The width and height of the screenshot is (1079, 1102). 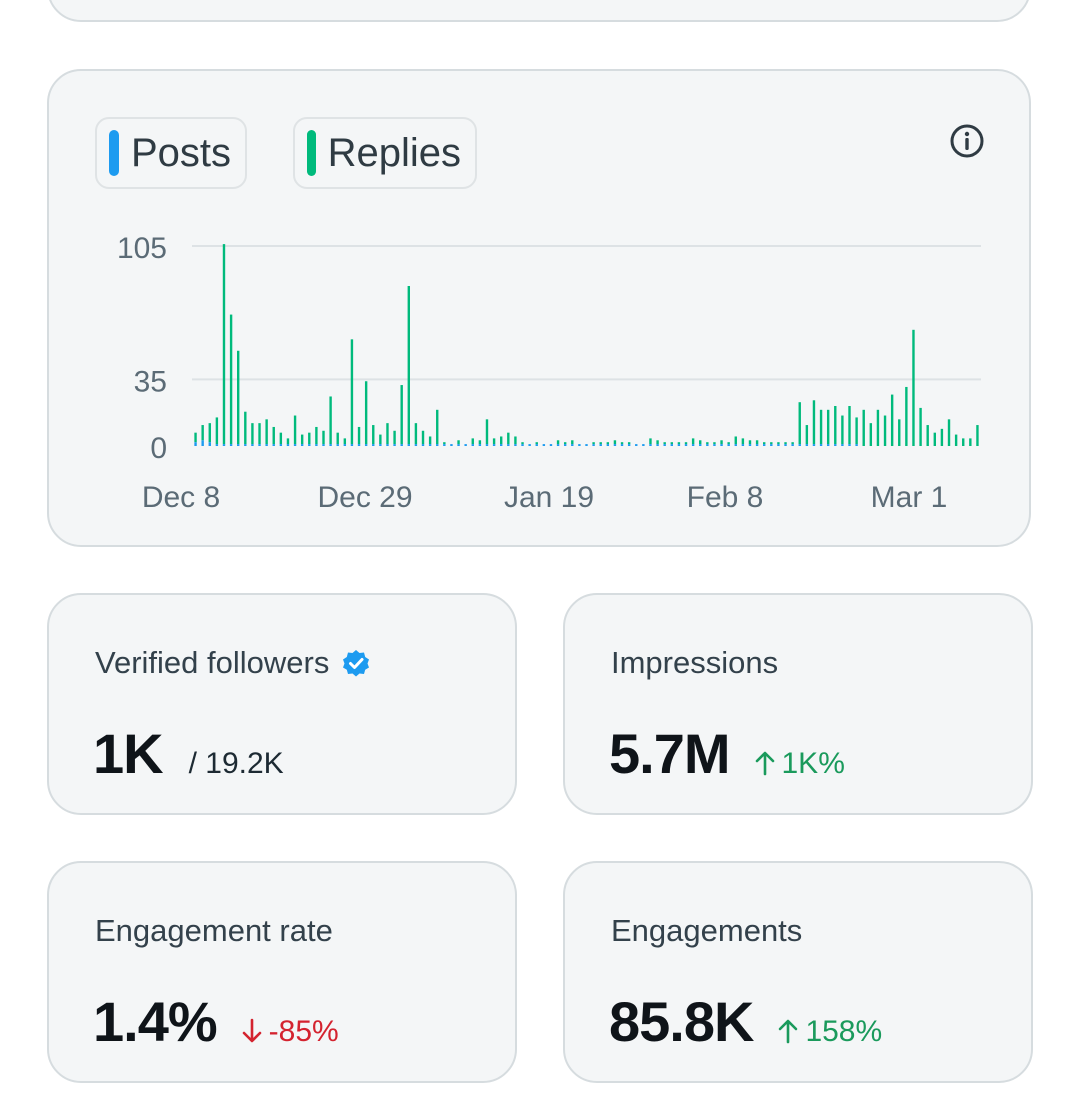 What do you see at coordinates (798, 972) in the screenshot?
I see `engagements-card: Engagements 85.8K 158%` at bounding box center [798, 972].